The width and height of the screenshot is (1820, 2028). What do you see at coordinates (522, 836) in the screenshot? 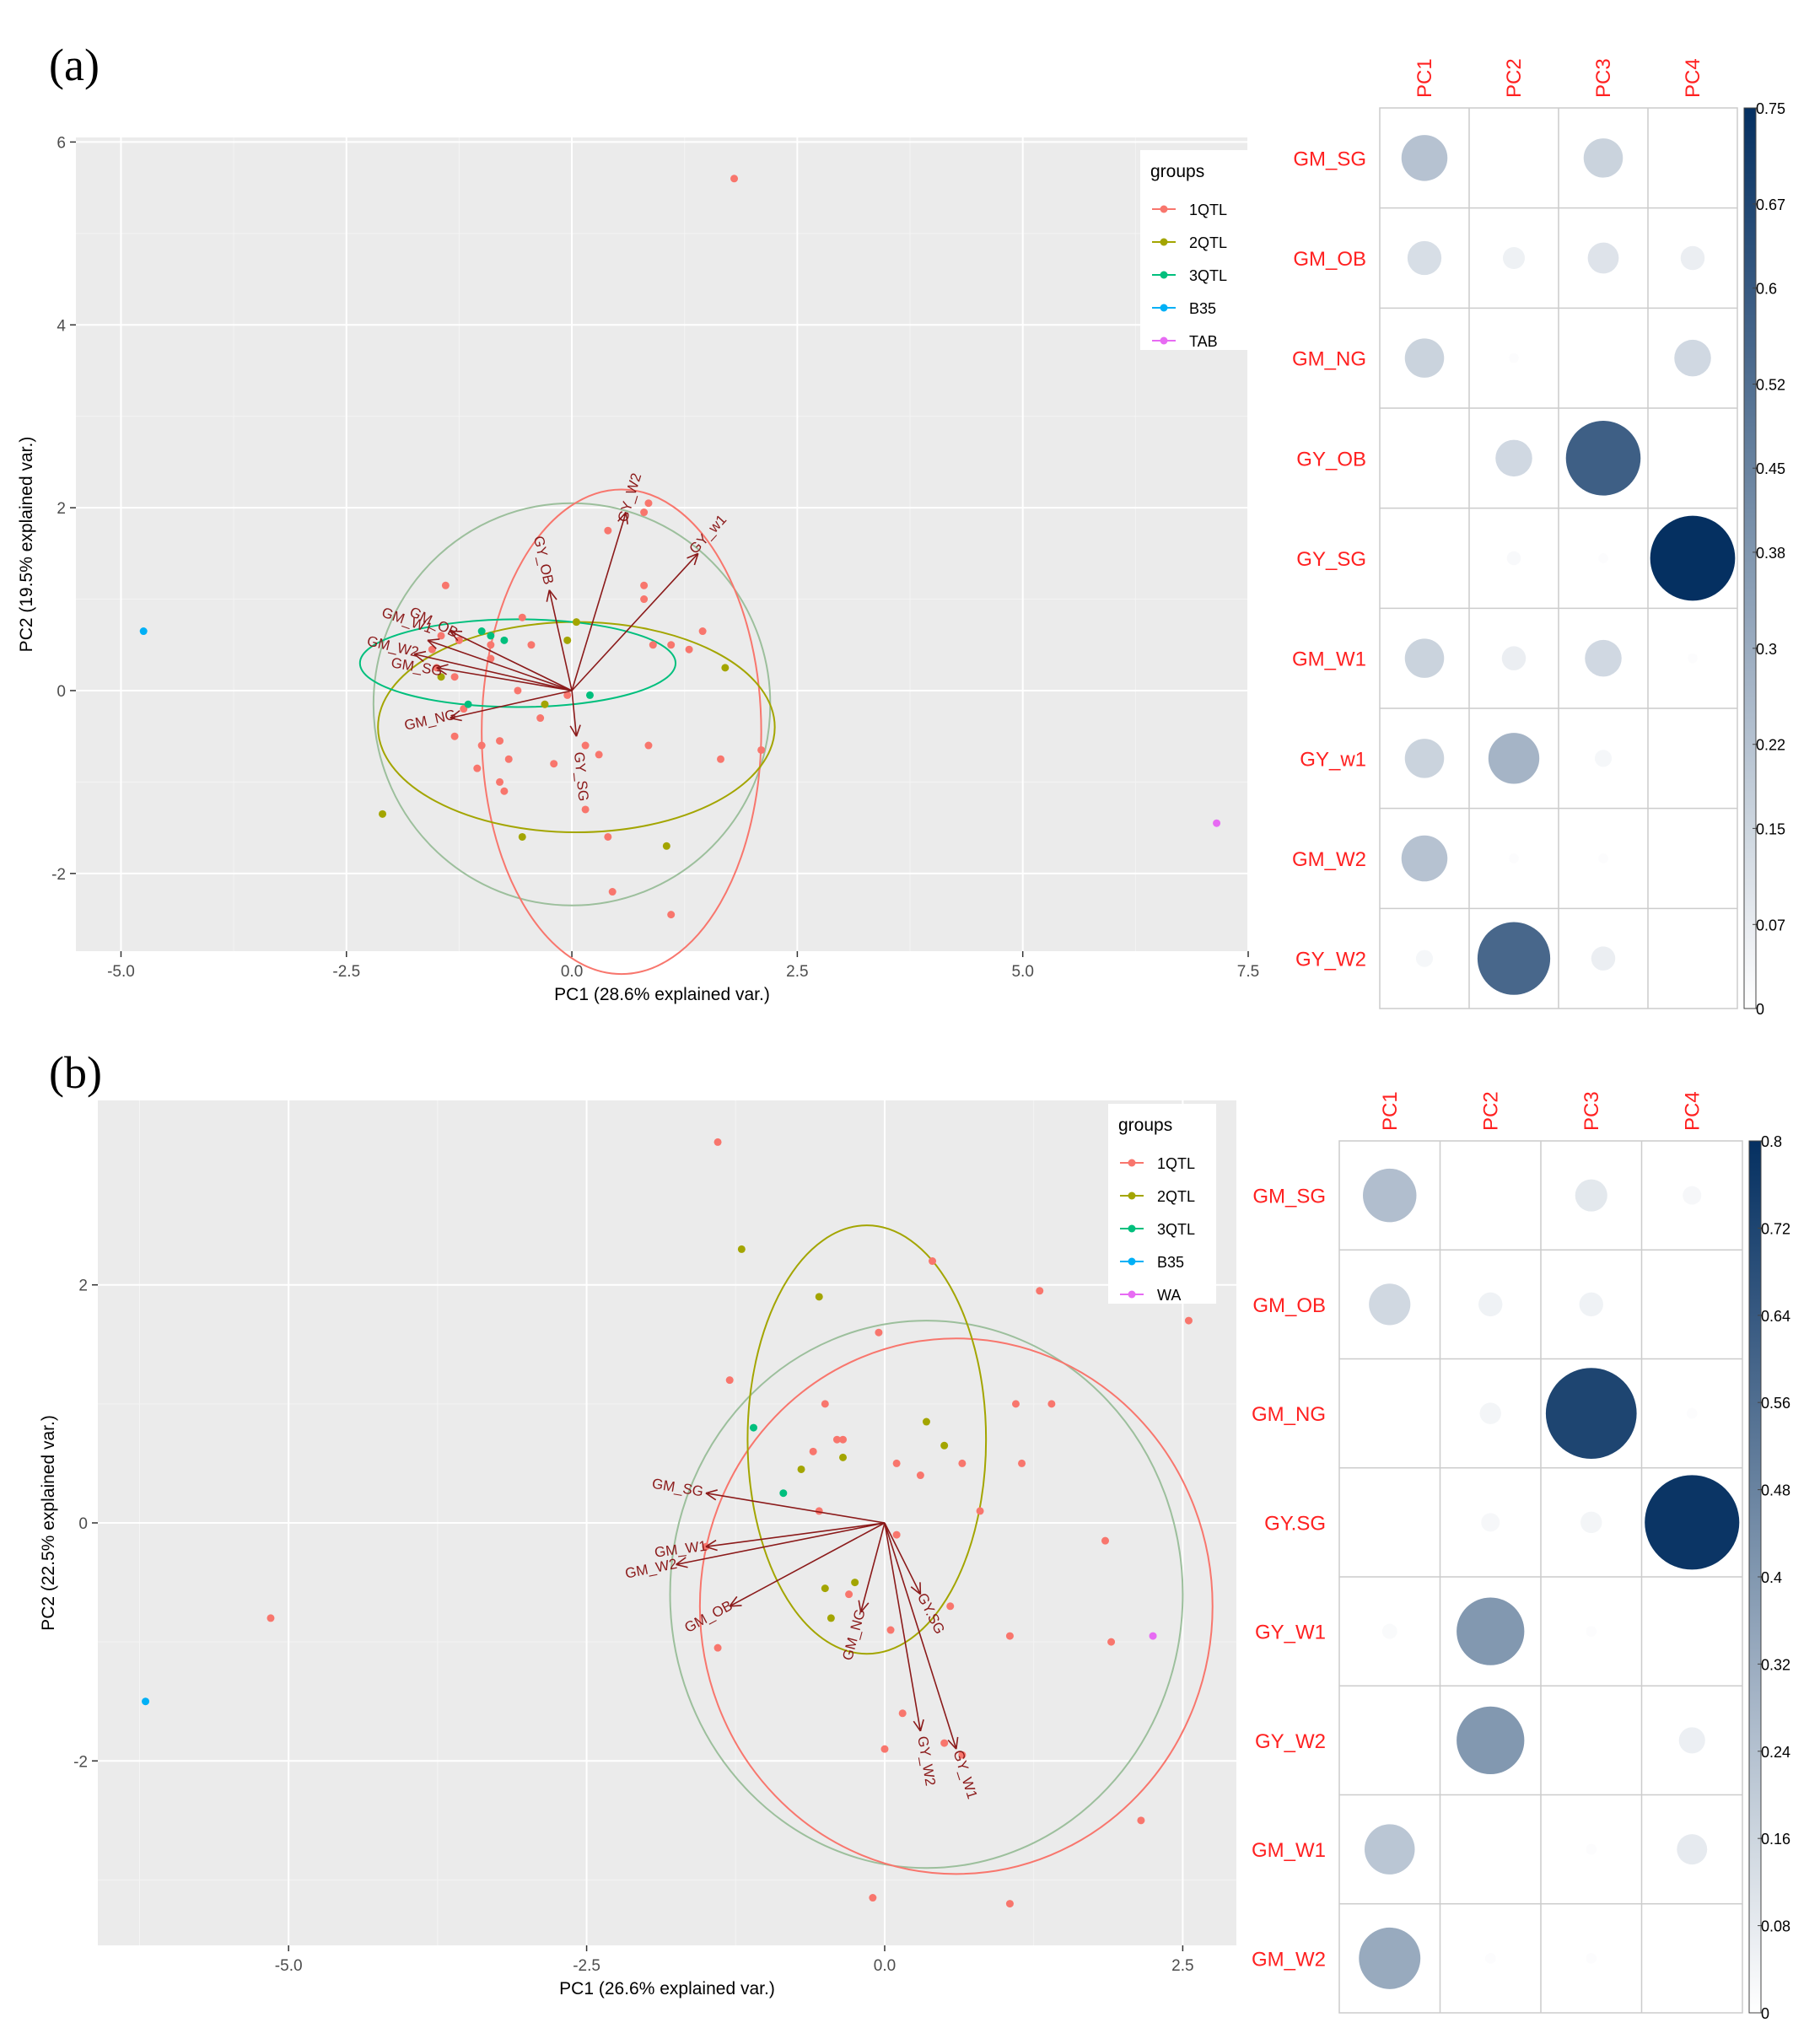
I see `pa-point-2qtl` at bounding box center [522, 836].